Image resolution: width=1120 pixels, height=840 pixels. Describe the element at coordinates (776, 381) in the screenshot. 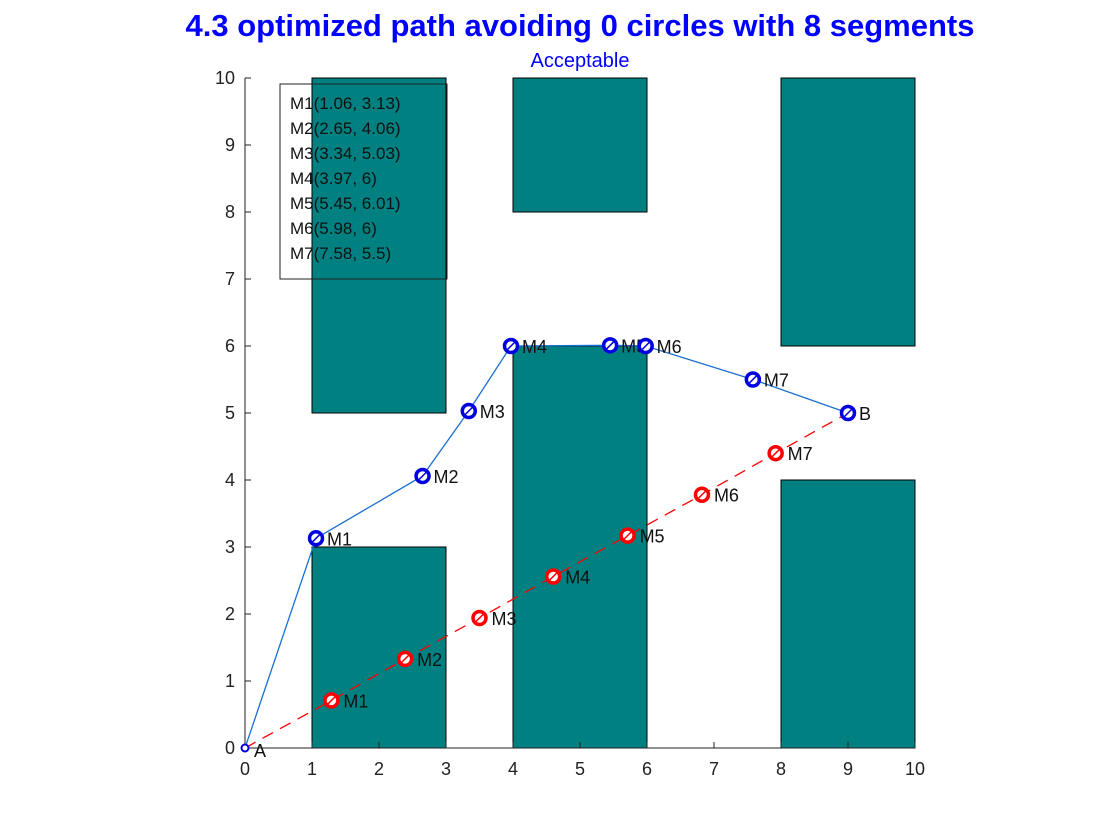

I see `optimized-path-label: M7` at that location.